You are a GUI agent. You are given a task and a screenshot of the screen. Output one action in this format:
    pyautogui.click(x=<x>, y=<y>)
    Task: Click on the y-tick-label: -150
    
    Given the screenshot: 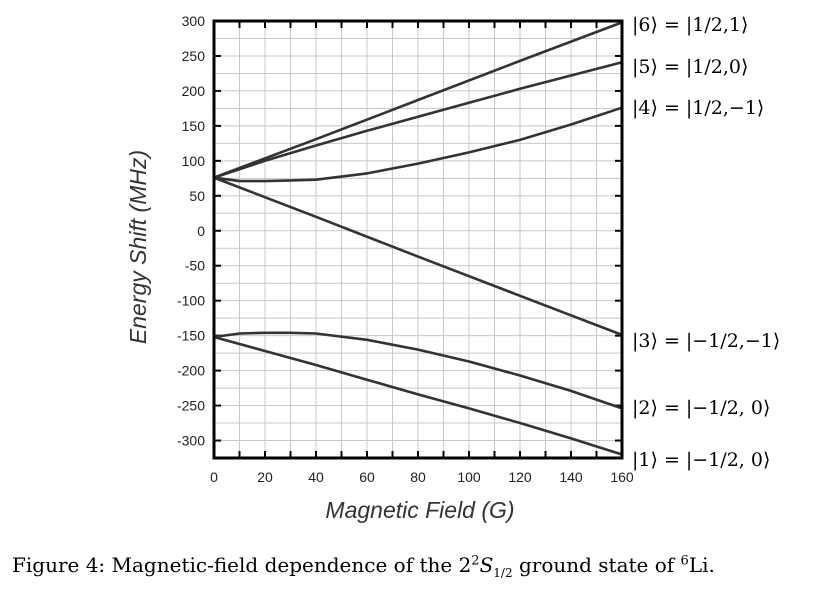 What is the action you would take?
    pyautogui.click(x=191, y=336)
    